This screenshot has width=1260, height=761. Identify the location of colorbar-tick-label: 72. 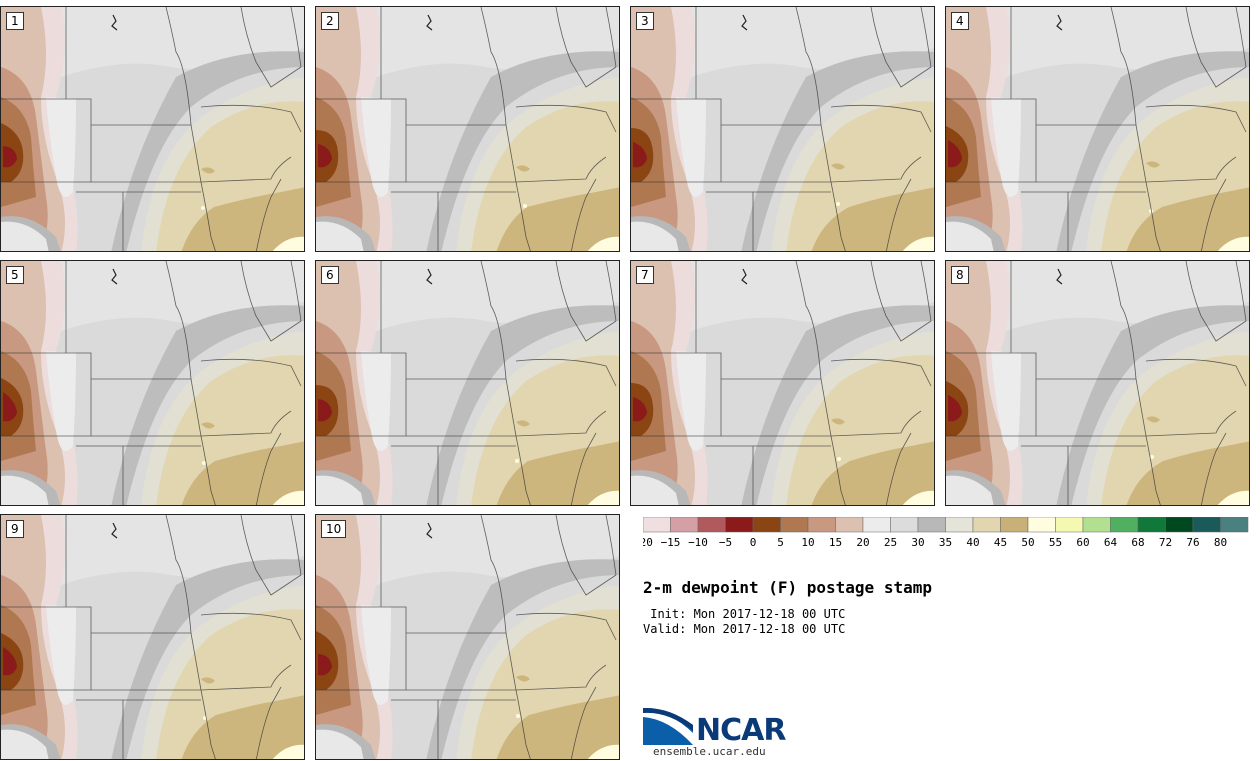
(1165, 542).